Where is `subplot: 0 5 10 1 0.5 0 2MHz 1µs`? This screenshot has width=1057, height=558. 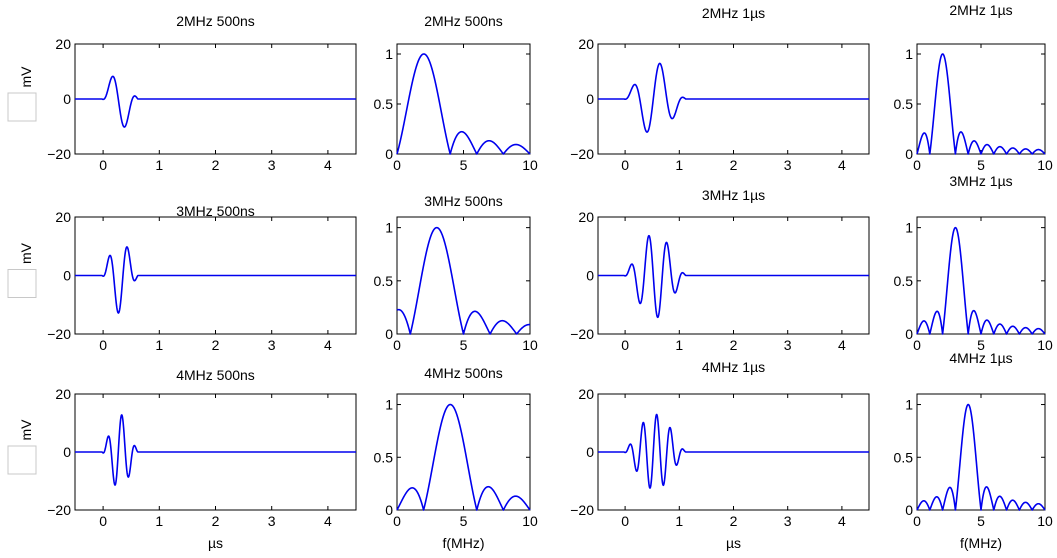
subplot: 0 5 10 1 0.5 0 2MHz 1µs is located at coordinates (973, 87).